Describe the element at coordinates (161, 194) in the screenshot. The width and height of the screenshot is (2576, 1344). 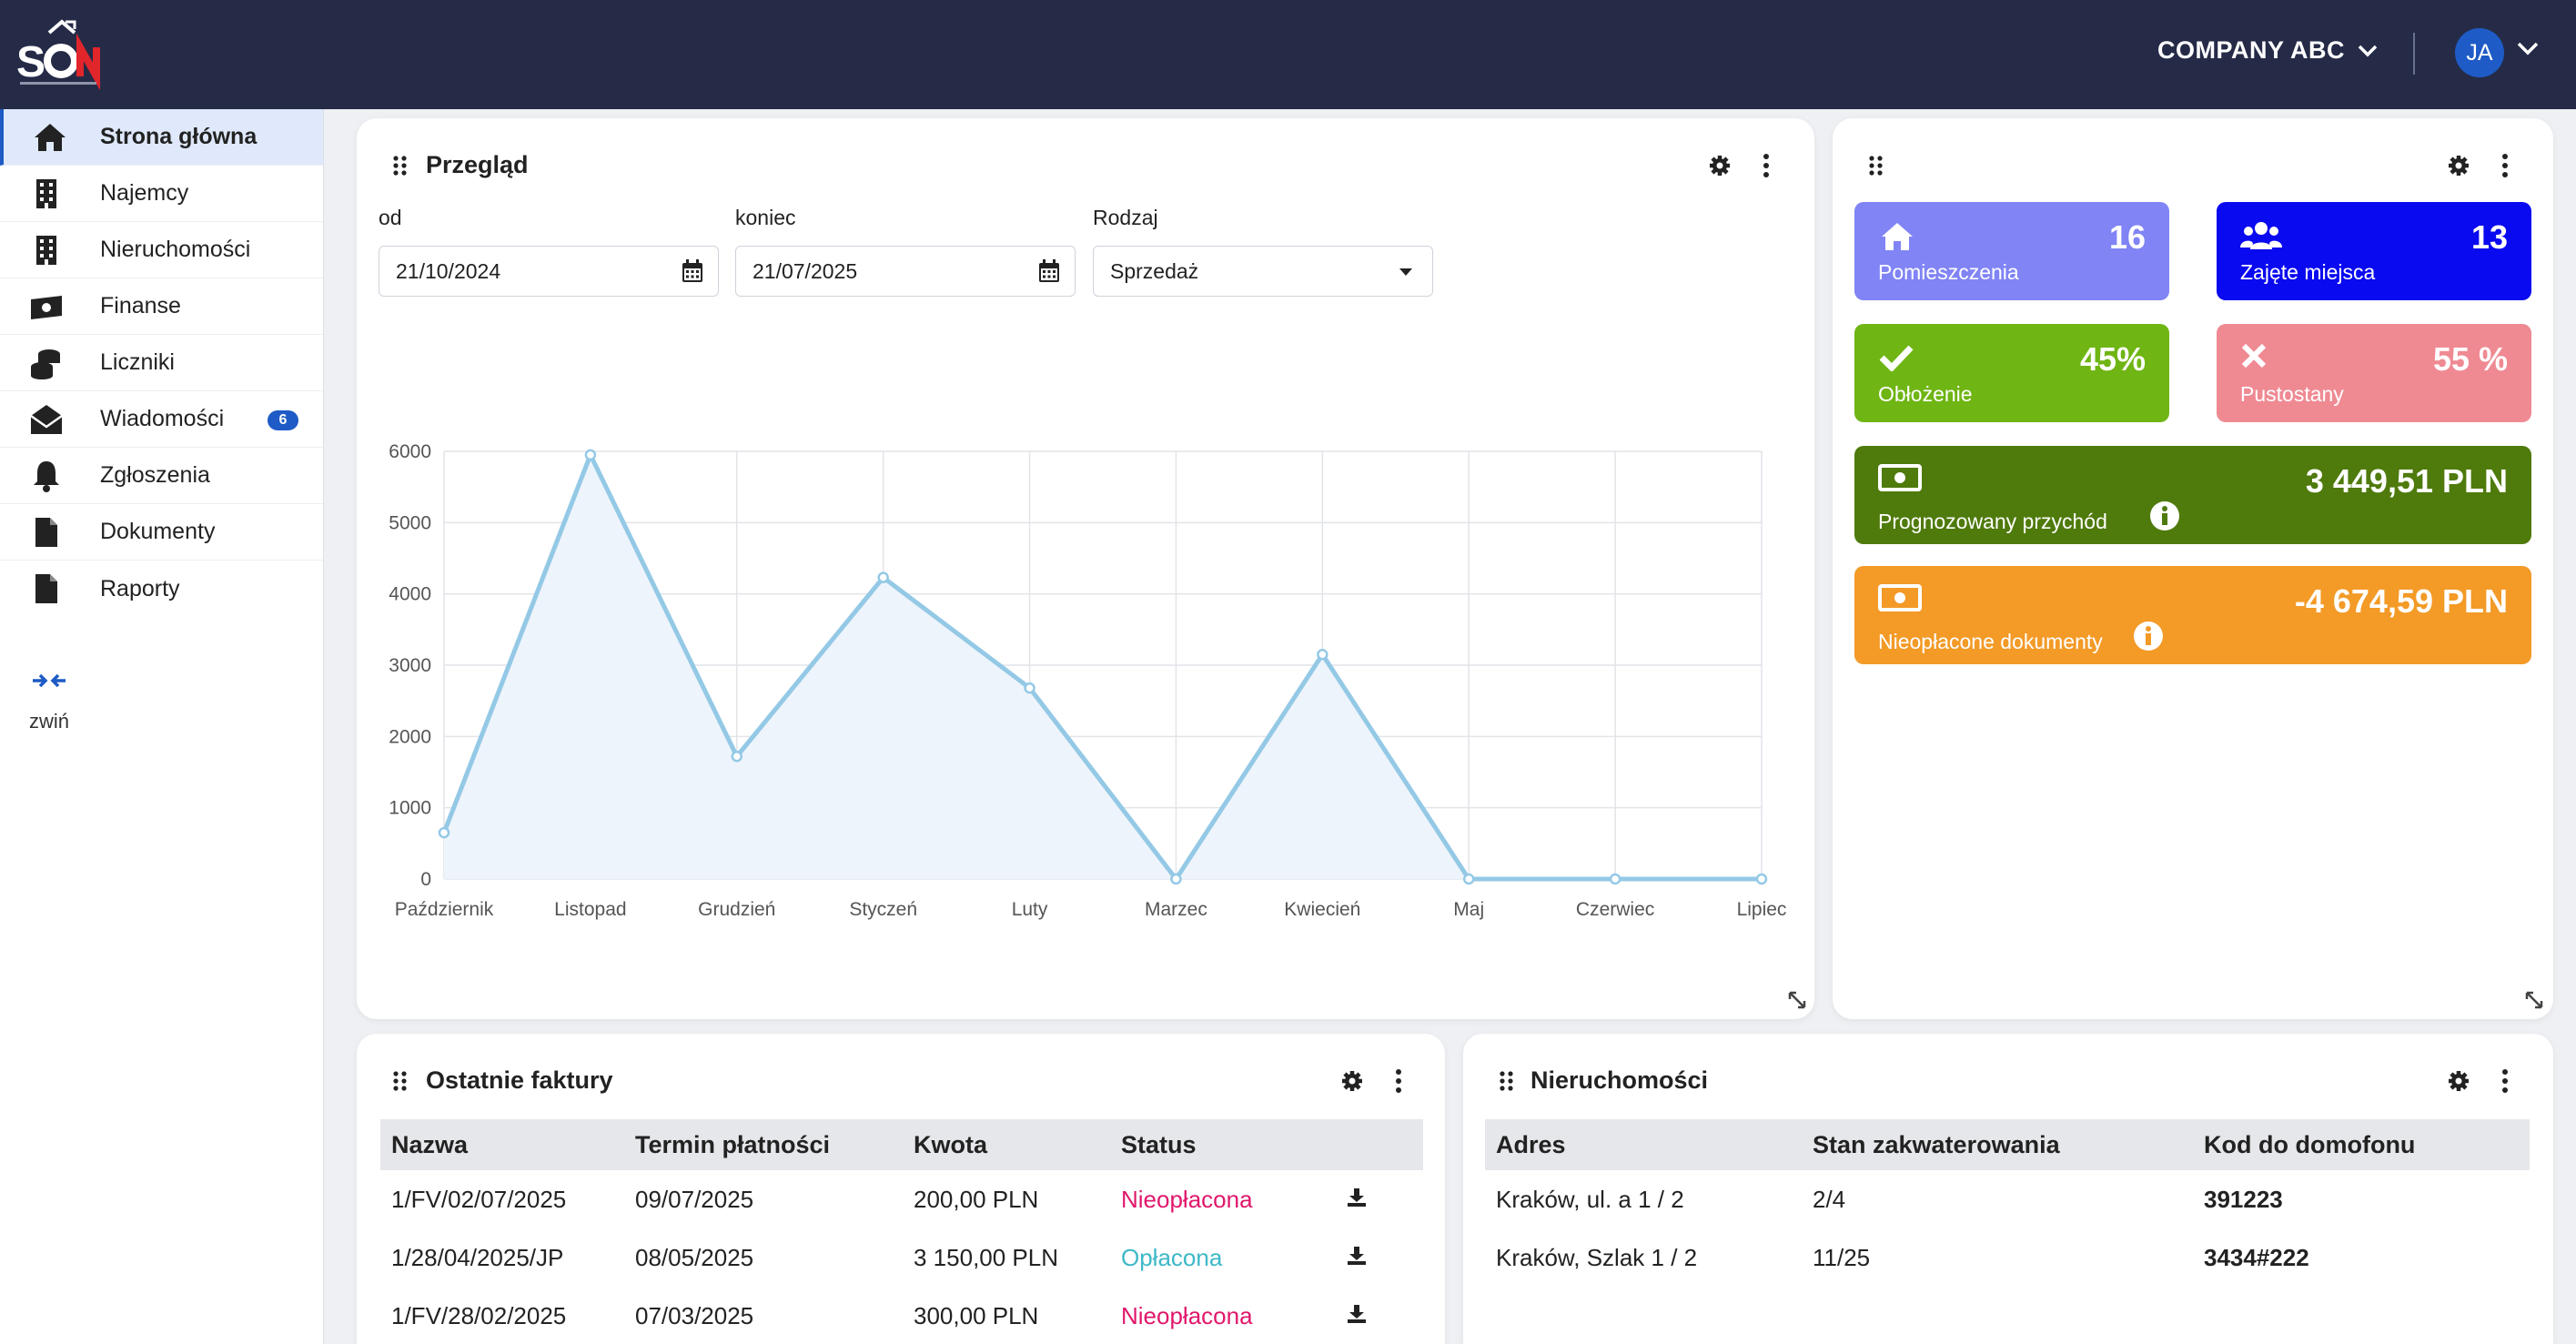
I see `sidebar-item-tenants: Najemcy` at that location.